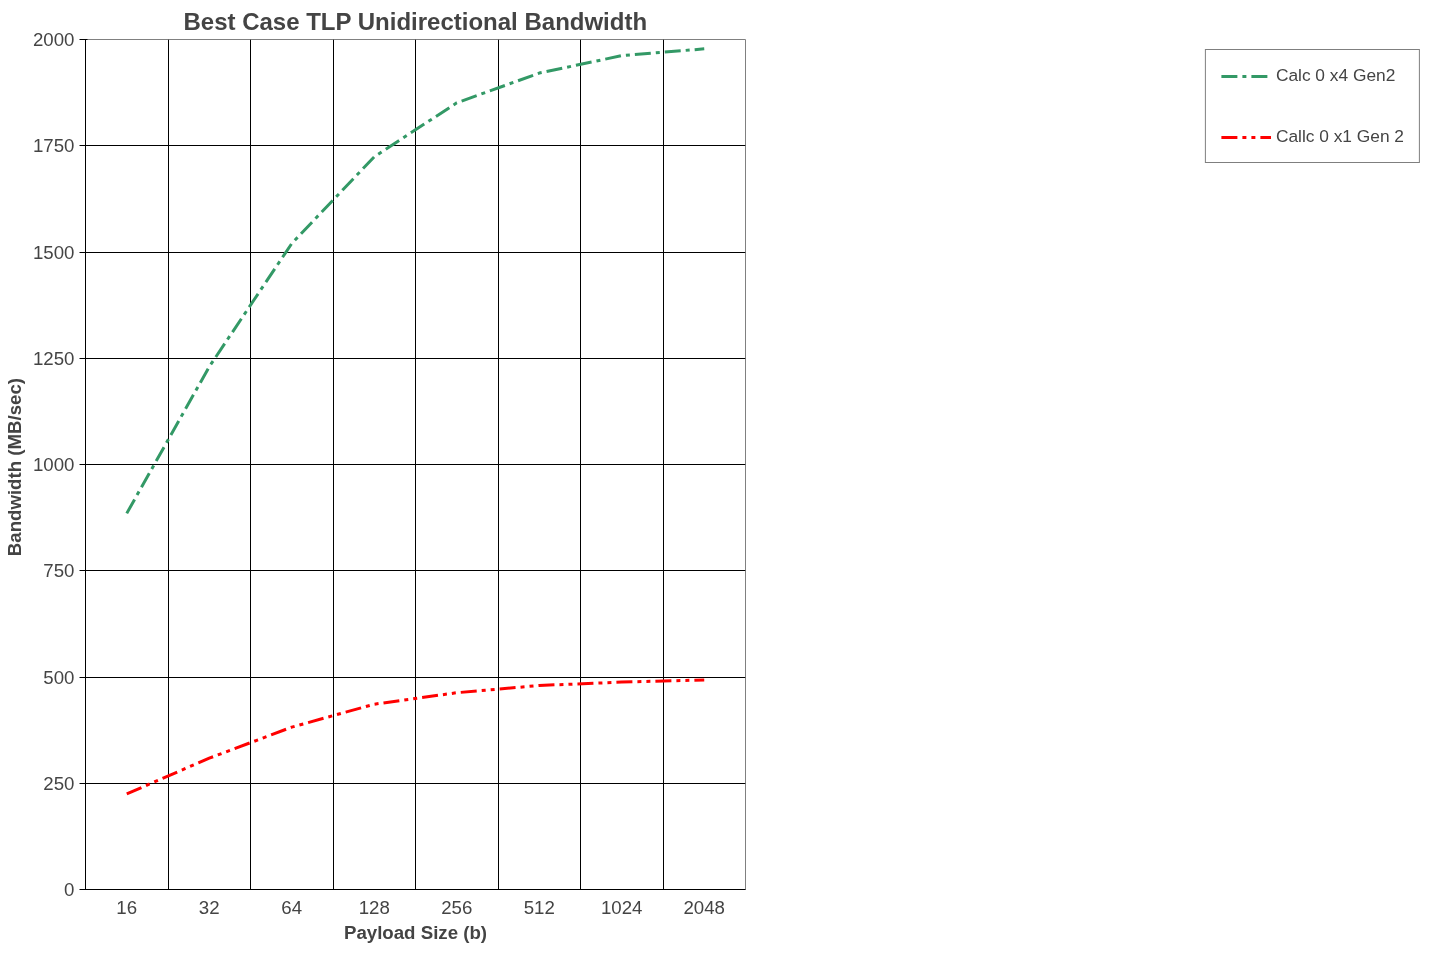 The width and height of the screenshot is (1435, 953). I want to click on y-tick-label: 1500, so click(54, 252).